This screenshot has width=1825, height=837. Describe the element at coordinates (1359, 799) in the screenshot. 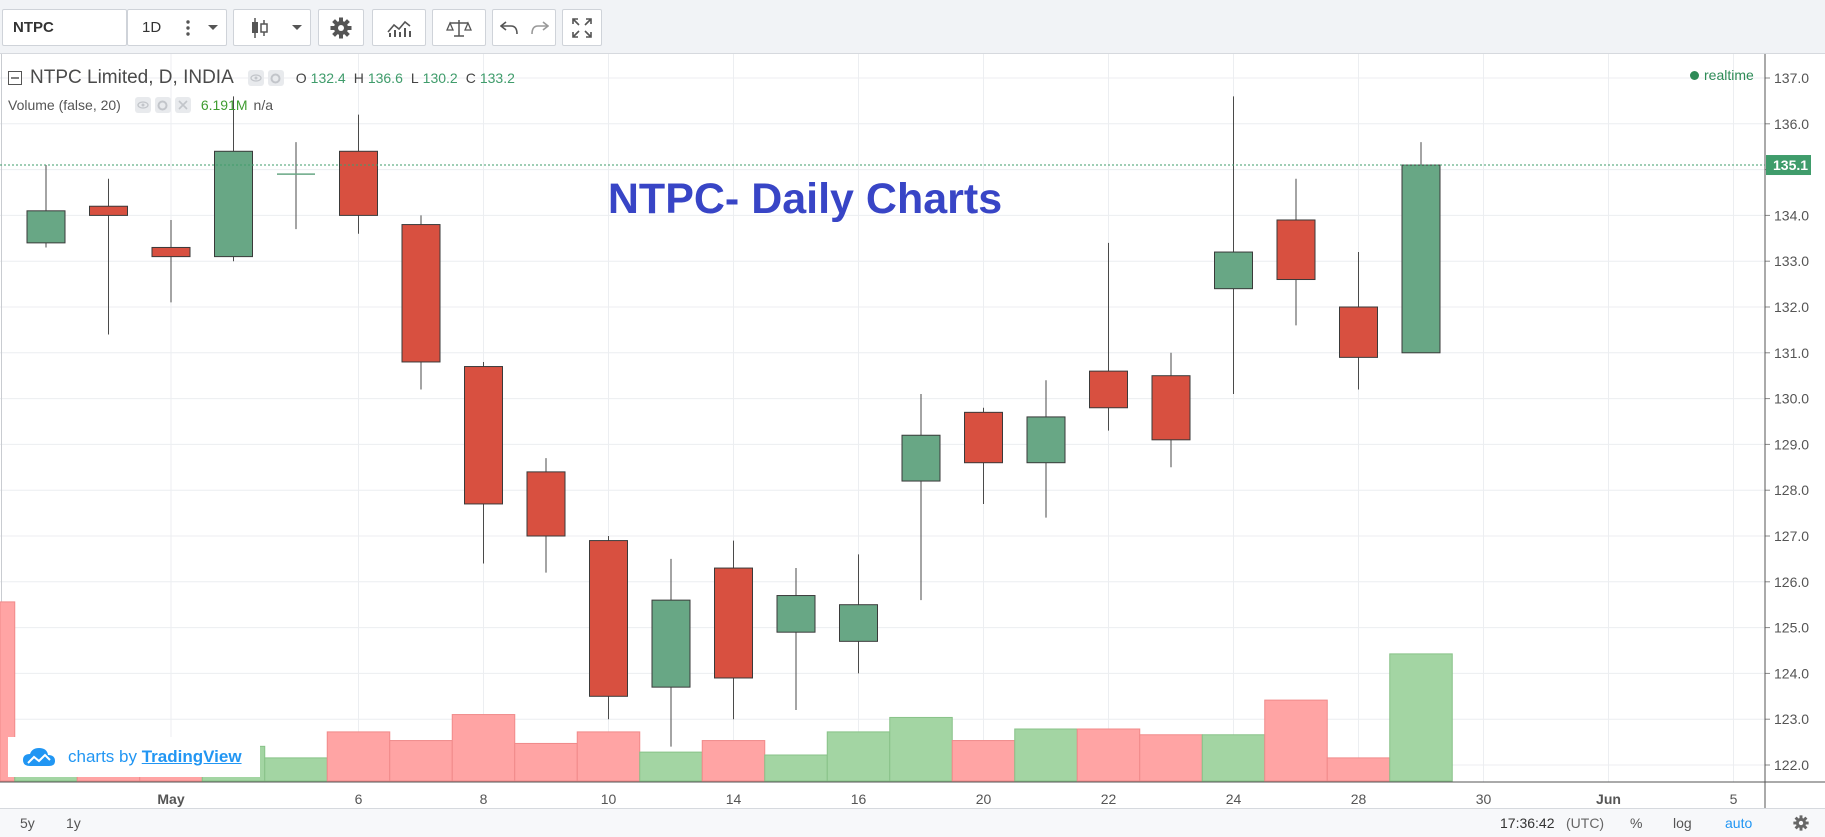

I see `x-tick-label: 28` at that location.